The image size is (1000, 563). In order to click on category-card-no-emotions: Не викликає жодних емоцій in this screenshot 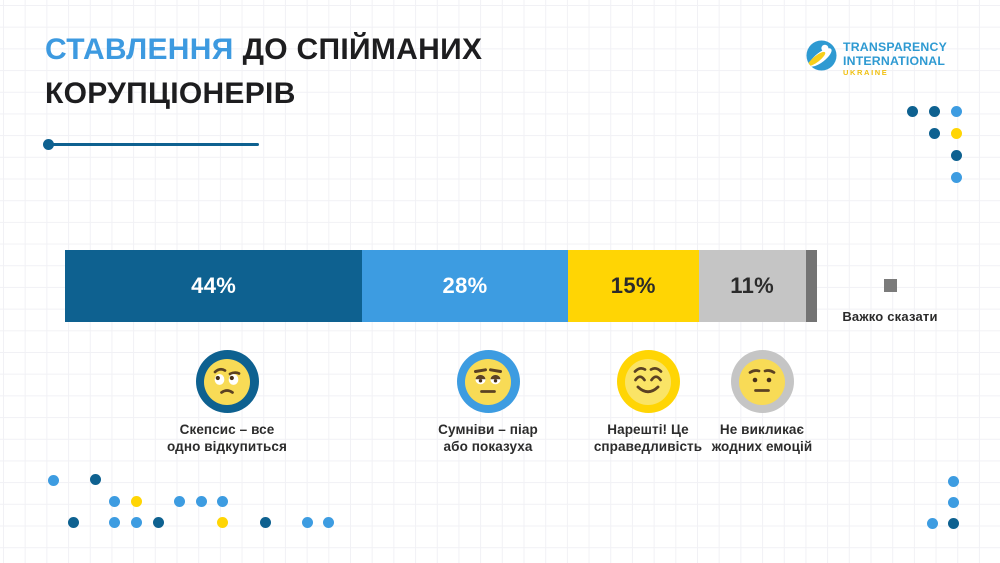, I will do `click(762, 402)`.